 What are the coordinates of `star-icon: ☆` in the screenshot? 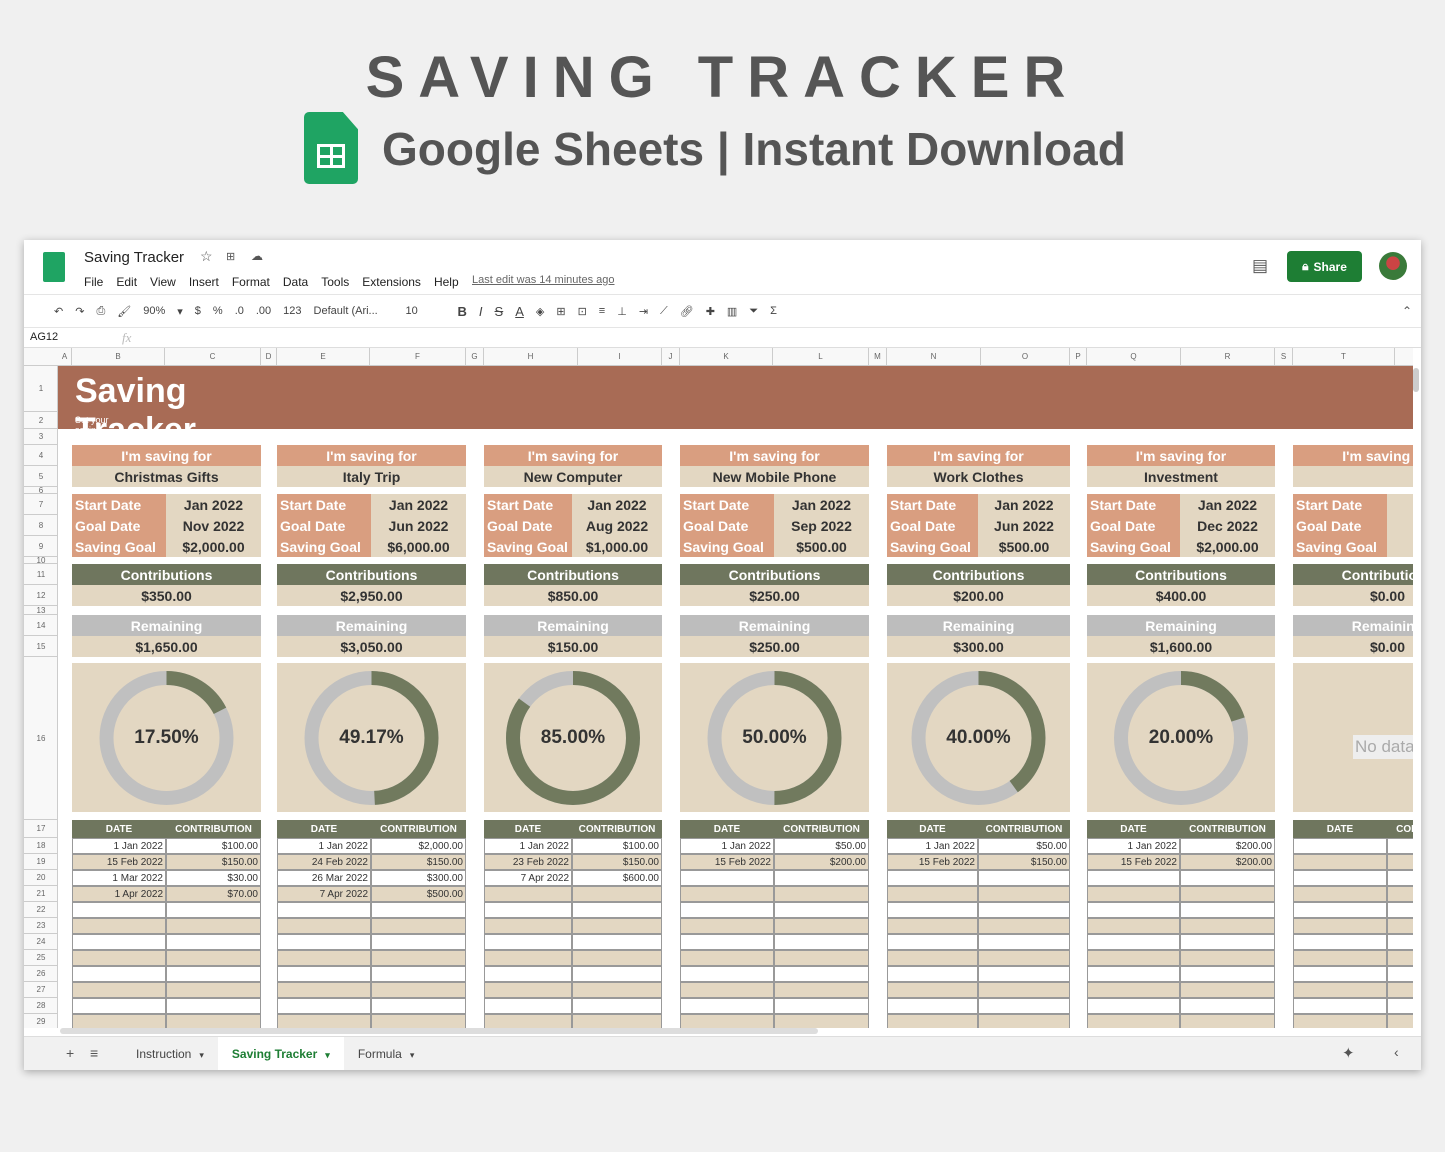 It's located at (206, 256).